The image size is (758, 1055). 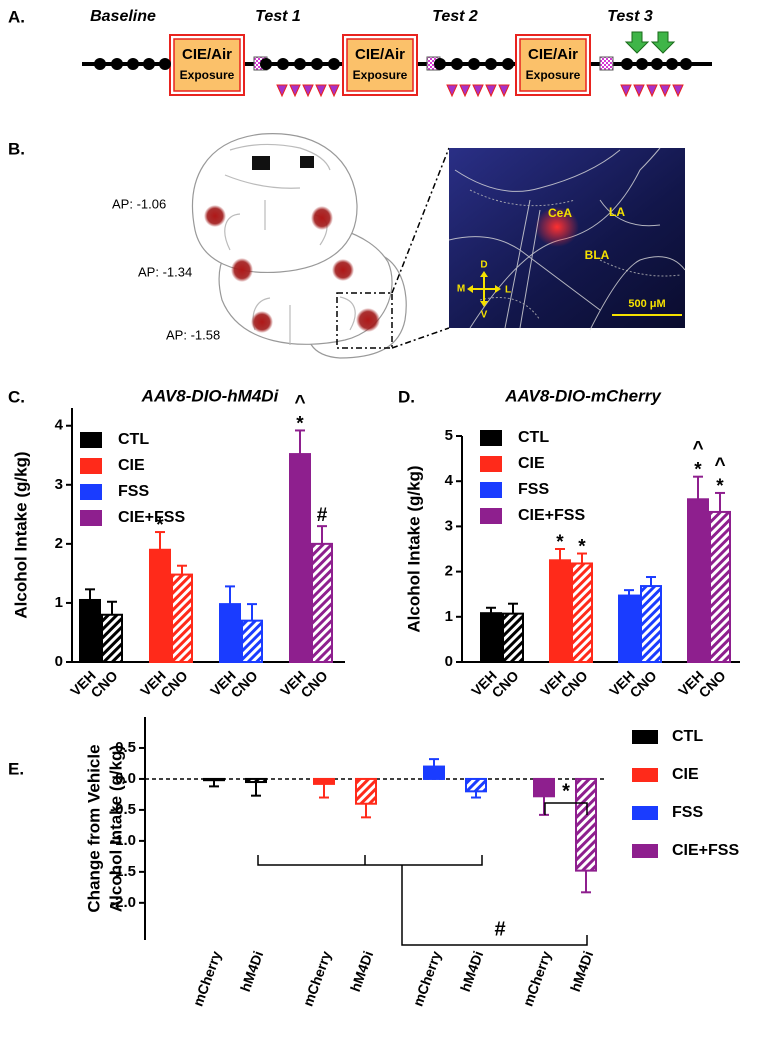 I want to click on ap-label: AP: -1.58, so click(x=193, y=334).